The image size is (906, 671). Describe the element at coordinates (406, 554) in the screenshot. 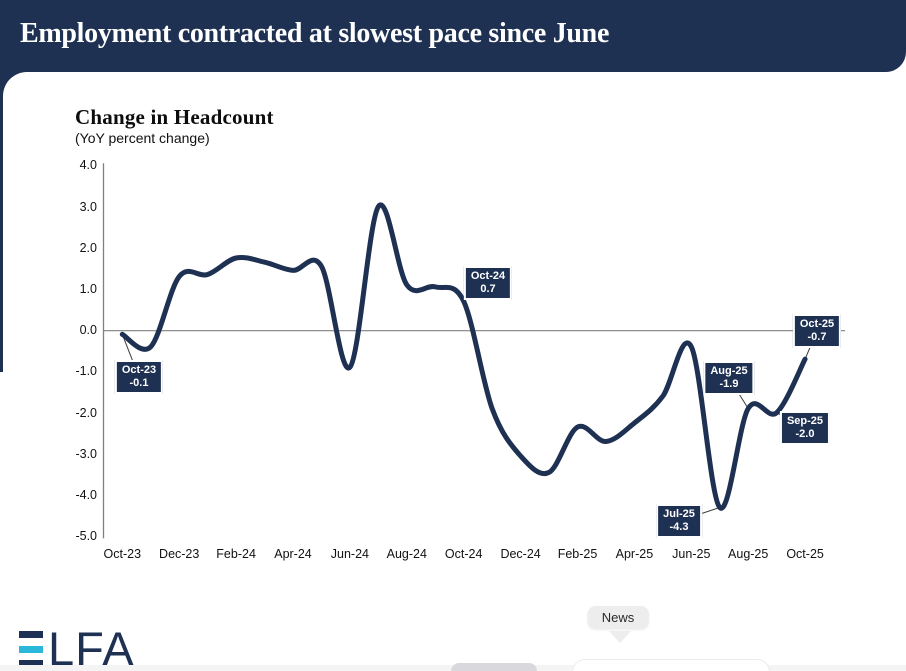

I see `x-tick-label: Aug-24` at that location.